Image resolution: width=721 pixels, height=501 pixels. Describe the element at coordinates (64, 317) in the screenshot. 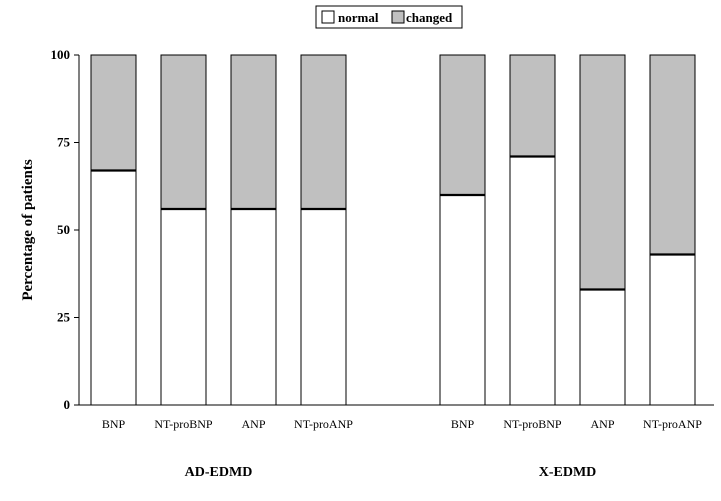

I see `y-tick-label: 25` at that location.